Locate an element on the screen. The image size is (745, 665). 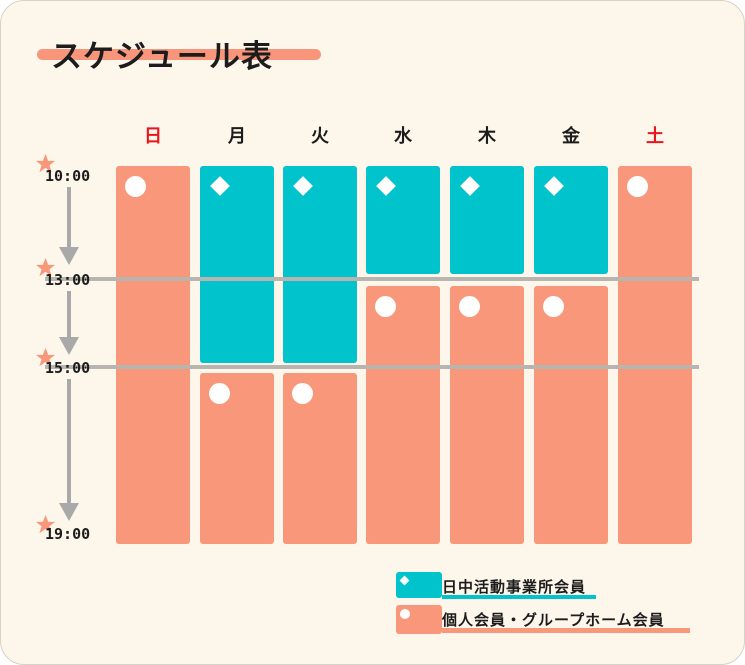
time-label-1000: 10:00 is located at coordinates (68, 176).